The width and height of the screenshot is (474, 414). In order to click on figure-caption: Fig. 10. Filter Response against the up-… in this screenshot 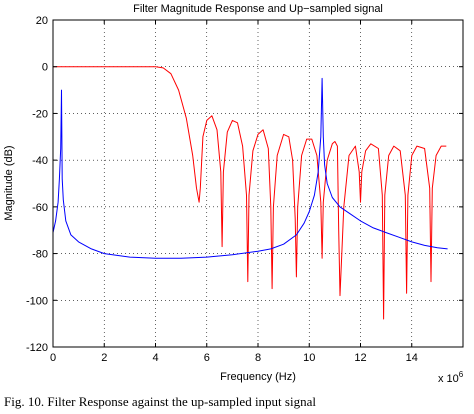, I will do `click(160, 401)`.